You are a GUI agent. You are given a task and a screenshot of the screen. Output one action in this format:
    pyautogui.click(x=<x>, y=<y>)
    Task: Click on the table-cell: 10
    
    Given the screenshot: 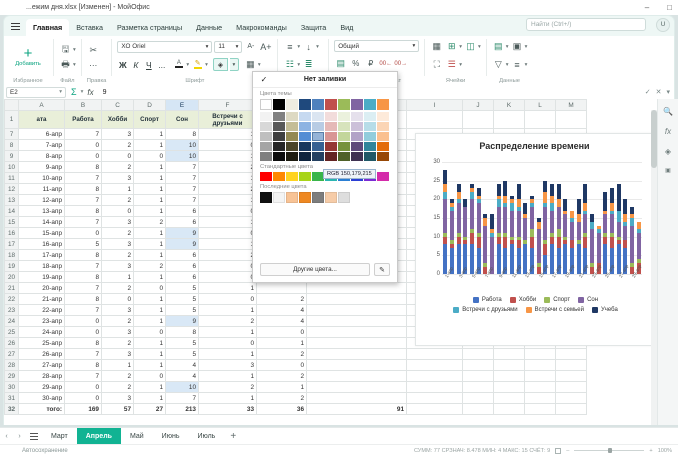 What is the action you would take?
    pyautogui.click(x=182, y=145)
    